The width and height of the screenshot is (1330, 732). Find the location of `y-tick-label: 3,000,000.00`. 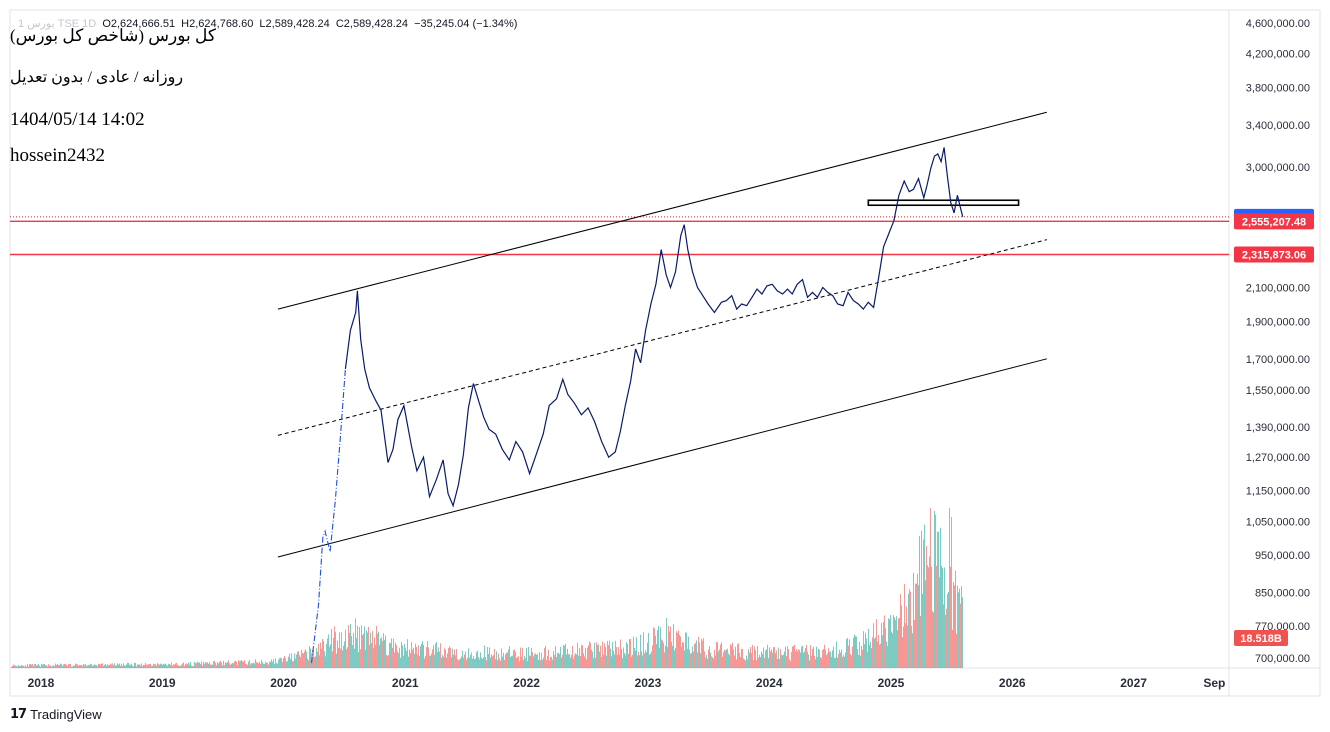

y-tick-label: 3,000,000.00 is located at coordinates (1278, 168).